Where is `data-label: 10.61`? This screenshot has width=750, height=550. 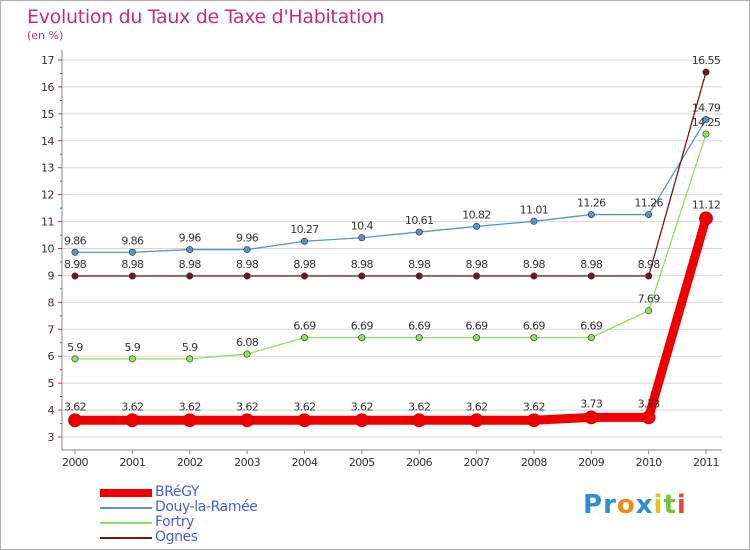
data-label: 10.61 is located at coordinates (419, 220).